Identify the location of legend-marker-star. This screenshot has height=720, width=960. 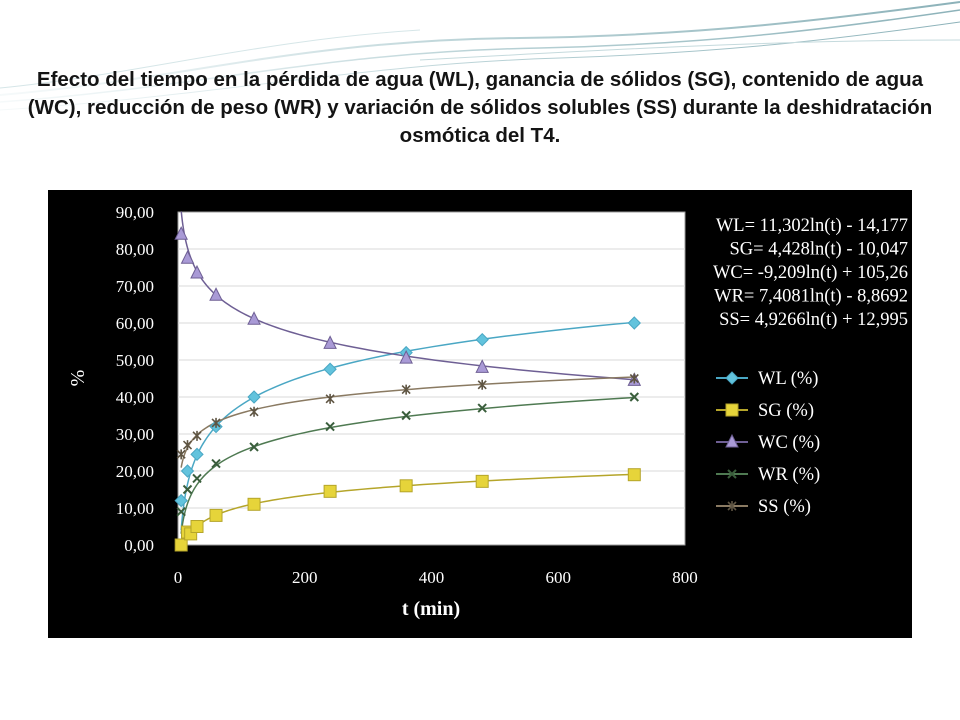
(732, 506).